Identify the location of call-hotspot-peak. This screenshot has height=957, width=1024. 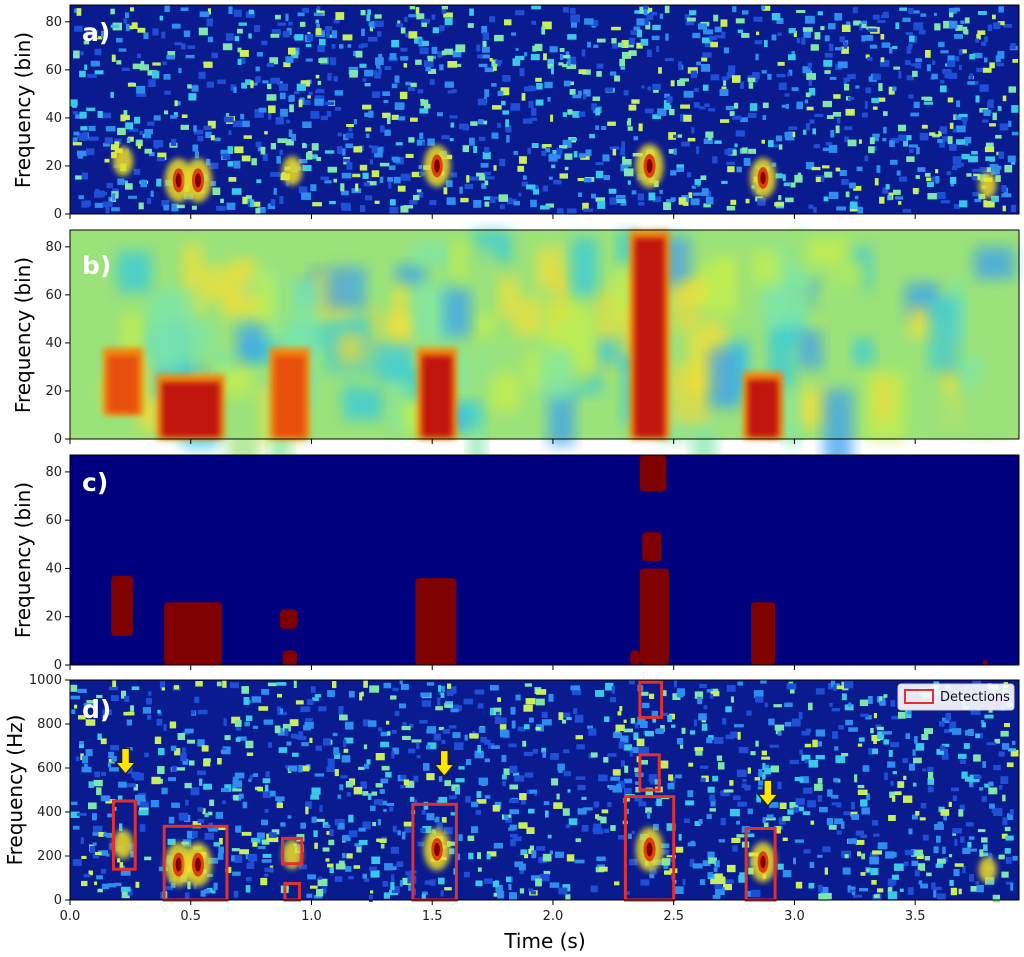
(437, 849).